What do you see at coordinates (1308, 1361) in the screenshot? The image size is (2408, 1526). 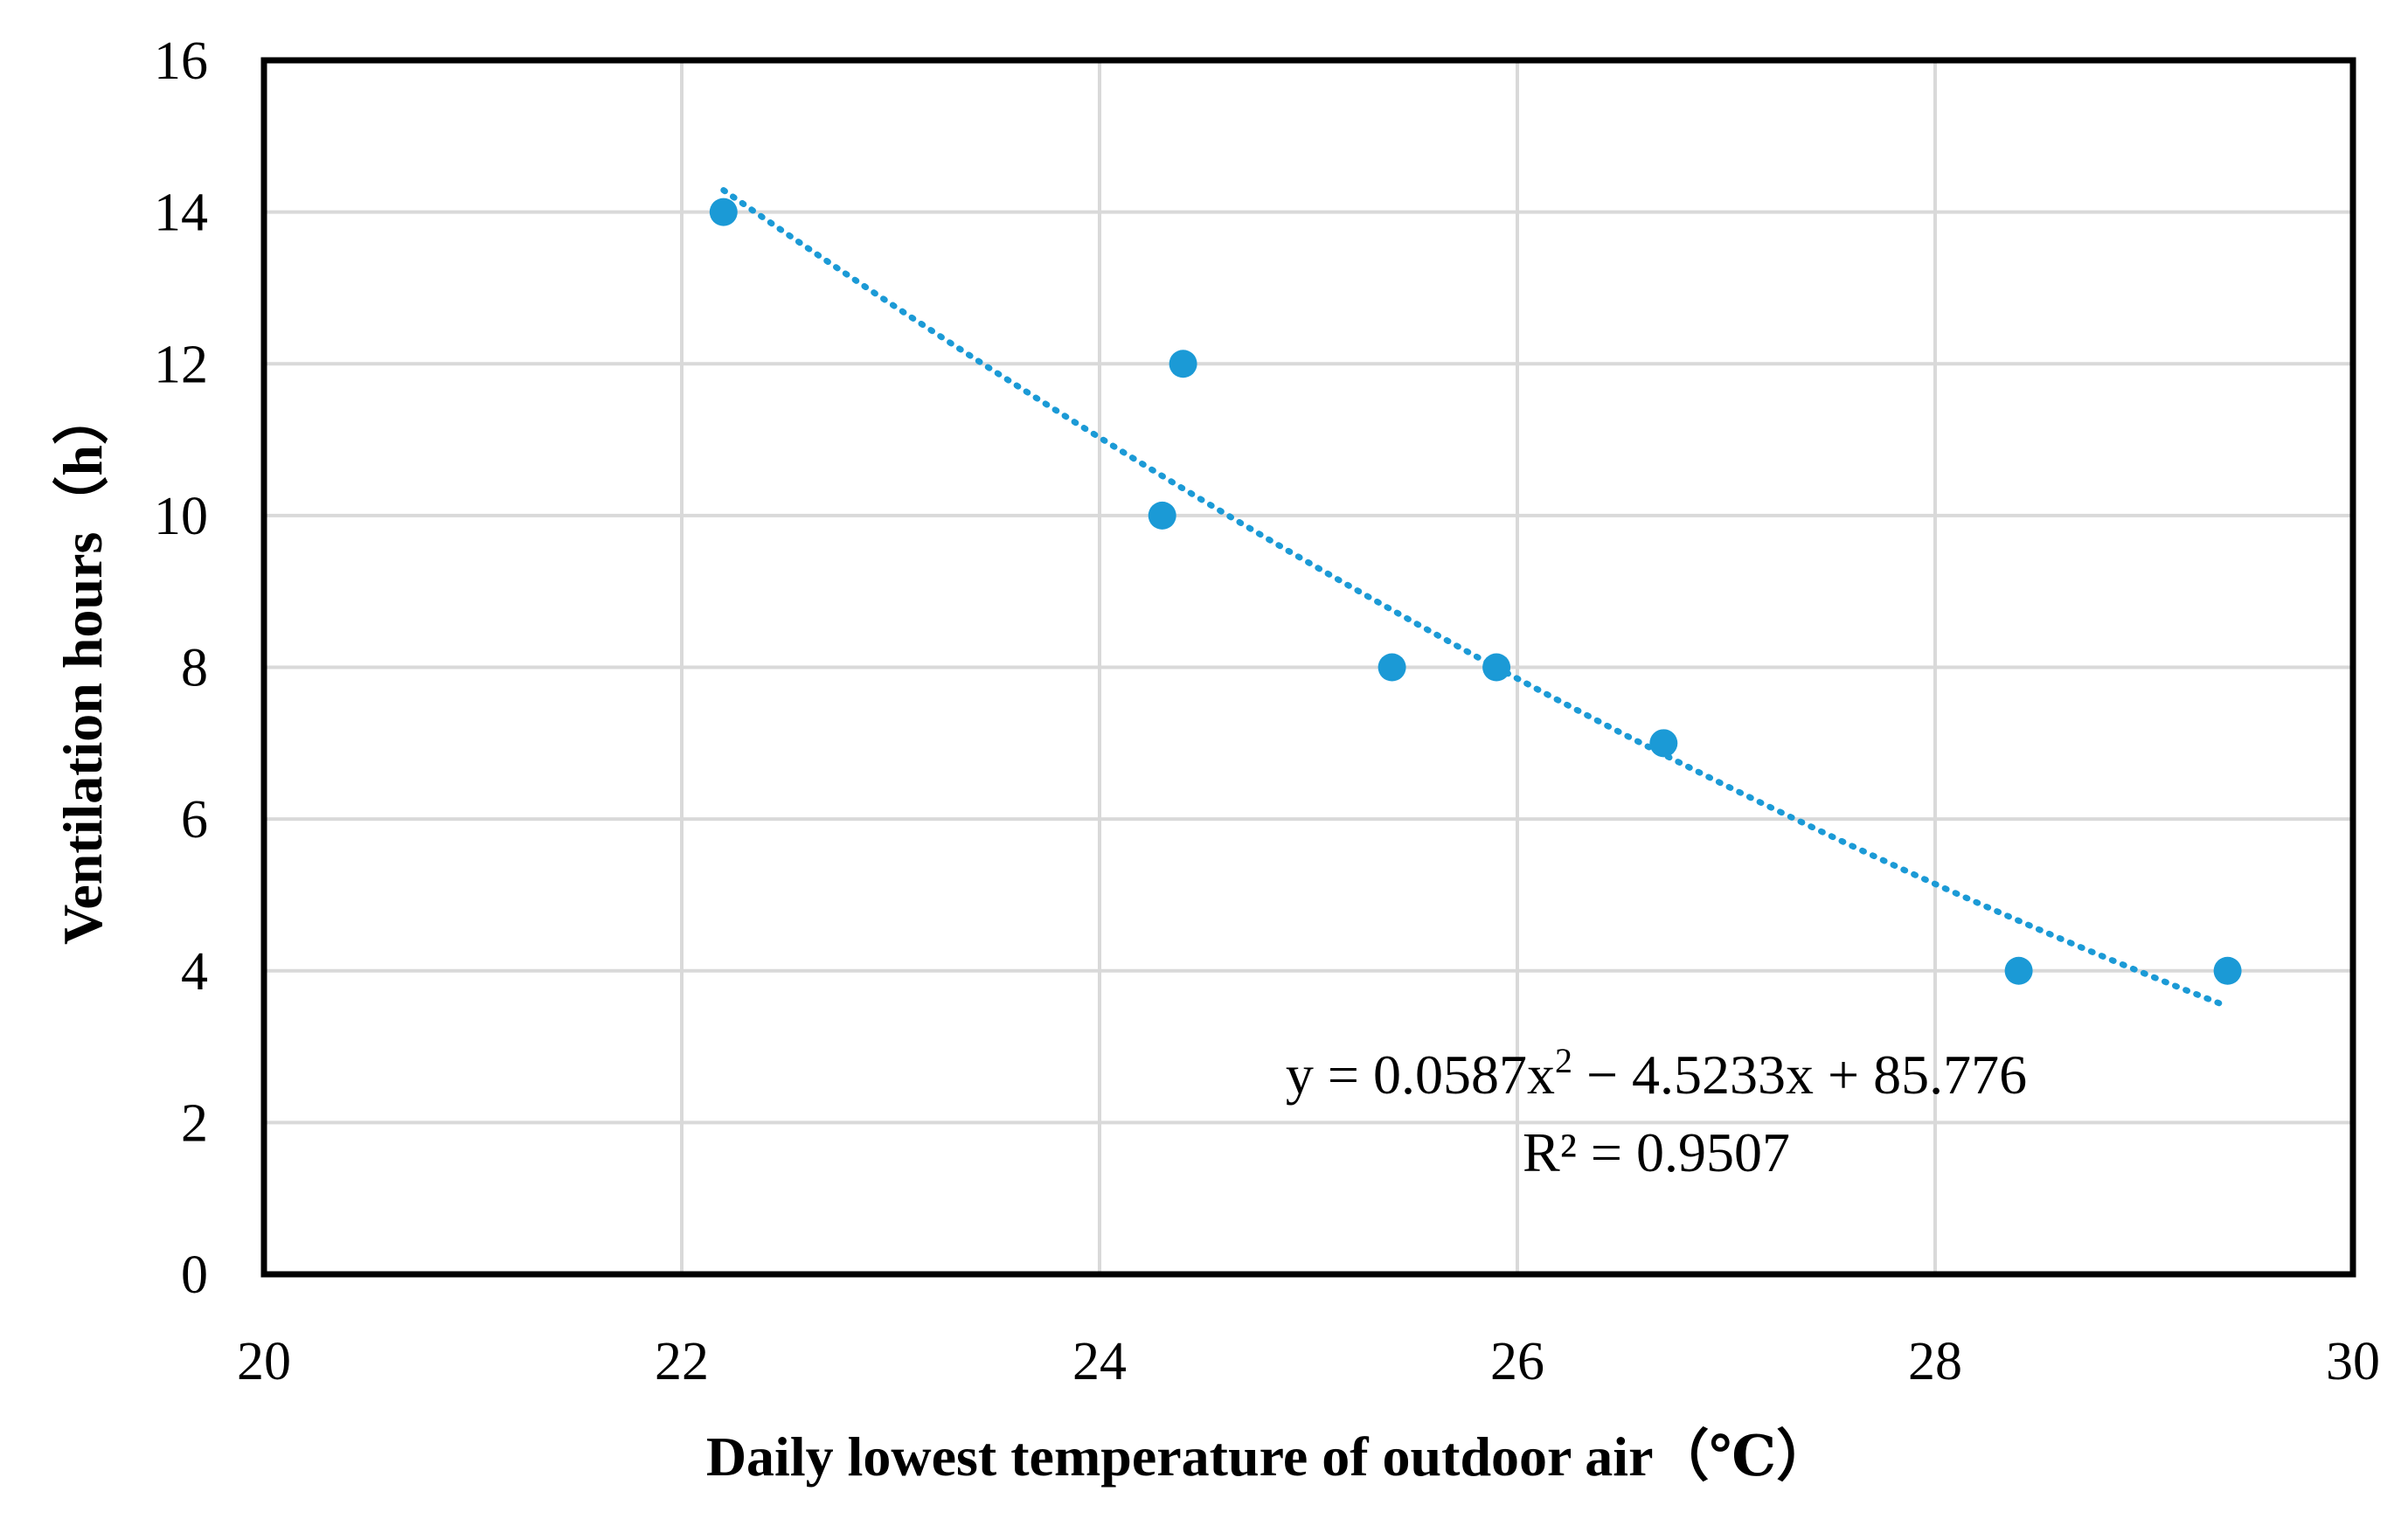 I see `x-axis-tick-labels: 20 22 24 26 28 30` at bounding box center [1308, 1361].